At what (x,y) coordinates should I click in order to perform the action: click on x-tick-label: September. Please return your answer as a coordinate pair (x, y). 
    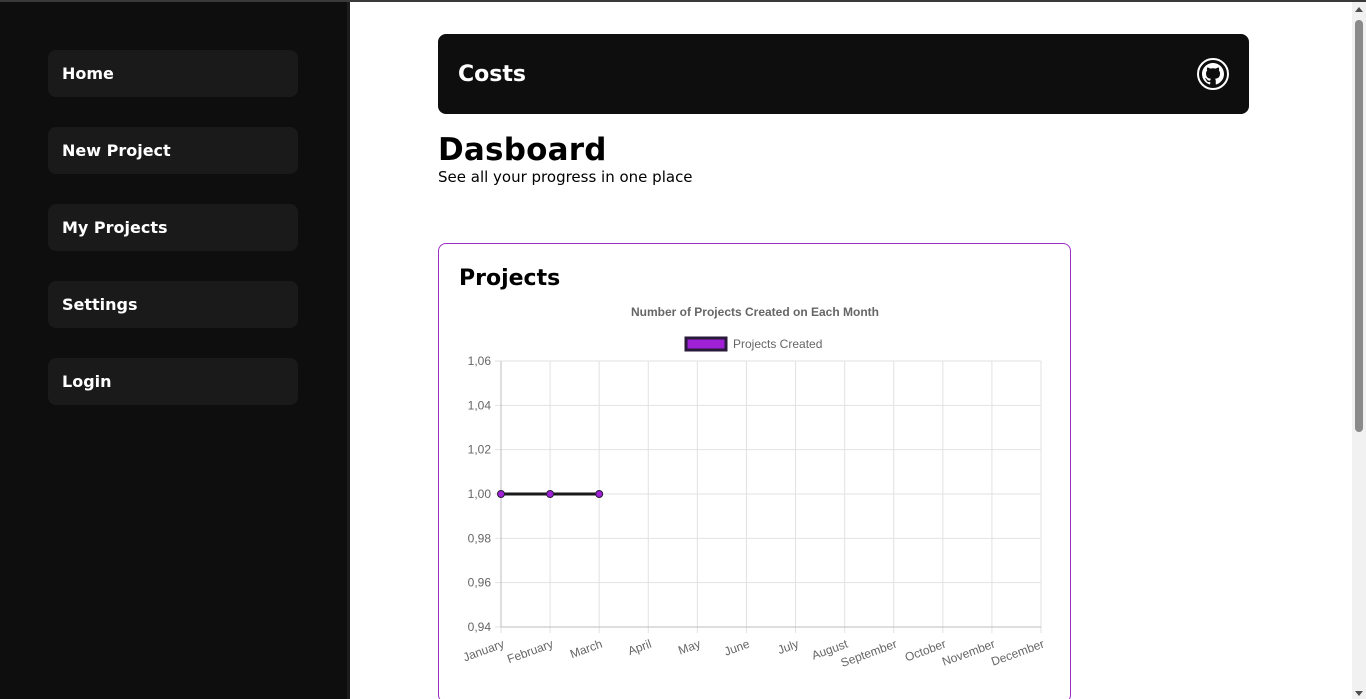
    Looking at the image, I should click on (869, 653).